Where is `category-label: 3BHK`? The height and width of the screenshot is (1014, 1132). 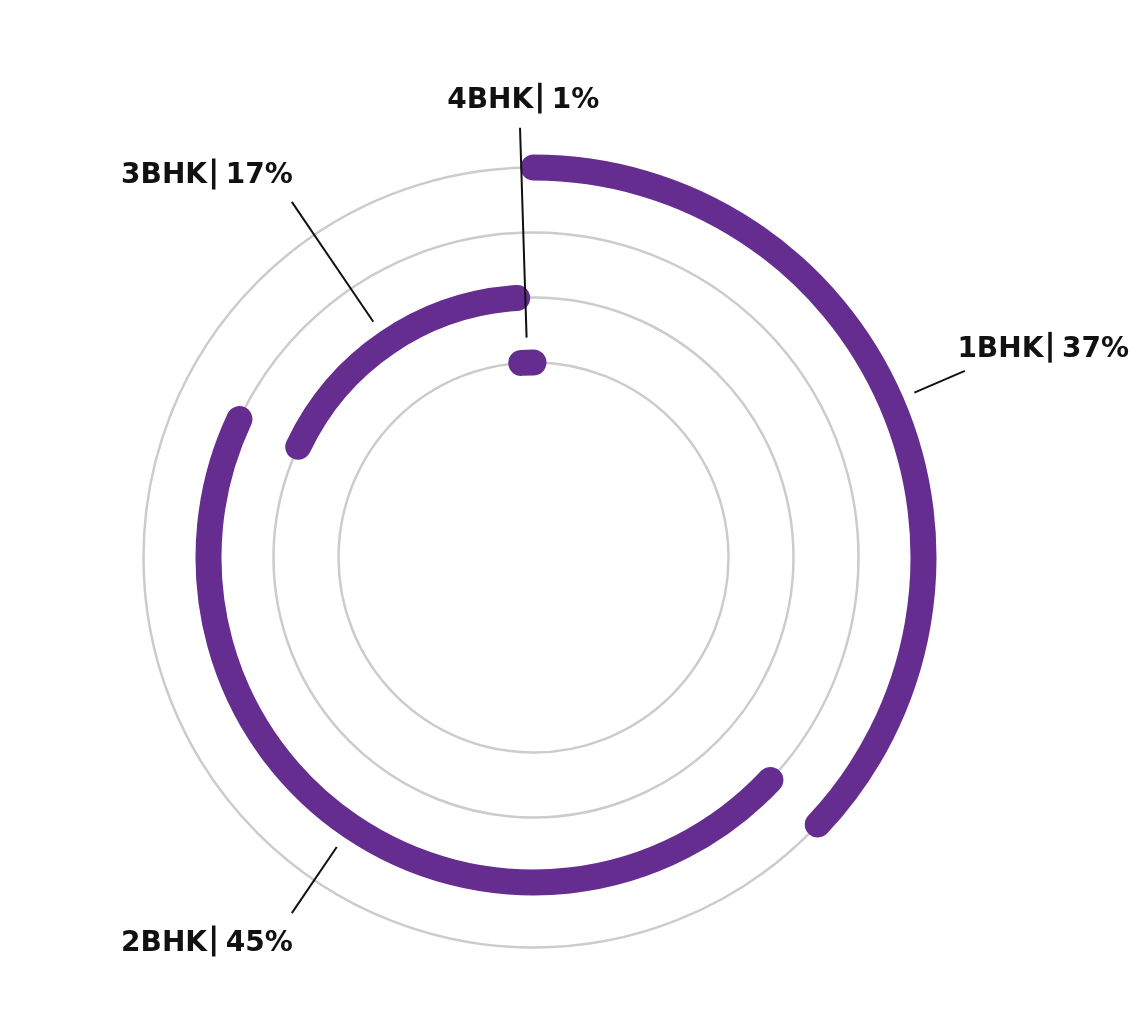
category-label: 3BHK is located at coordinates (165, 174).